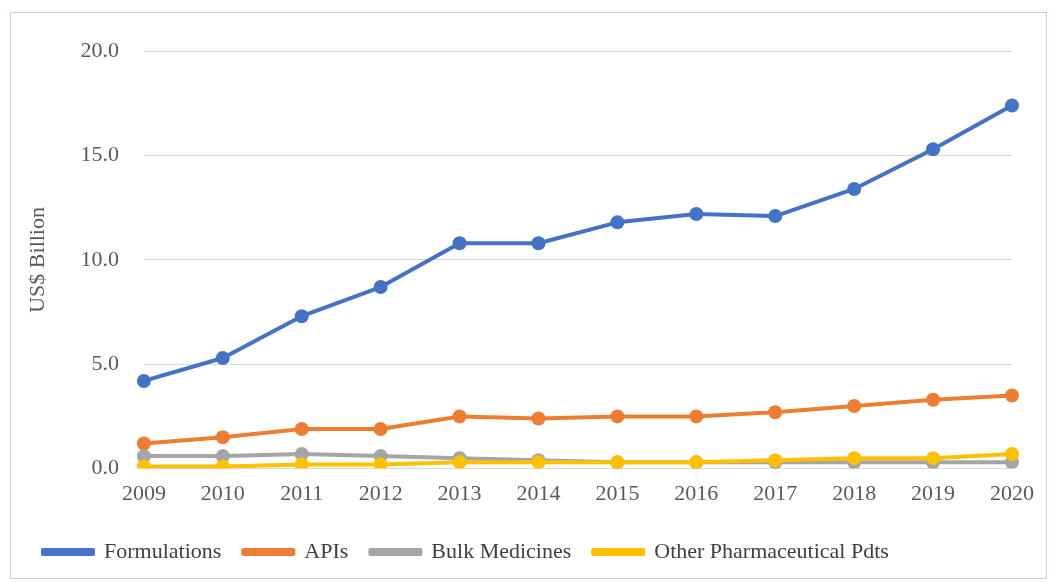 The image size is (1053, 582). Describe the element at coordinates (501, 550) in the screenshot. I see `legend-label: Bulk Medicines` at that location.